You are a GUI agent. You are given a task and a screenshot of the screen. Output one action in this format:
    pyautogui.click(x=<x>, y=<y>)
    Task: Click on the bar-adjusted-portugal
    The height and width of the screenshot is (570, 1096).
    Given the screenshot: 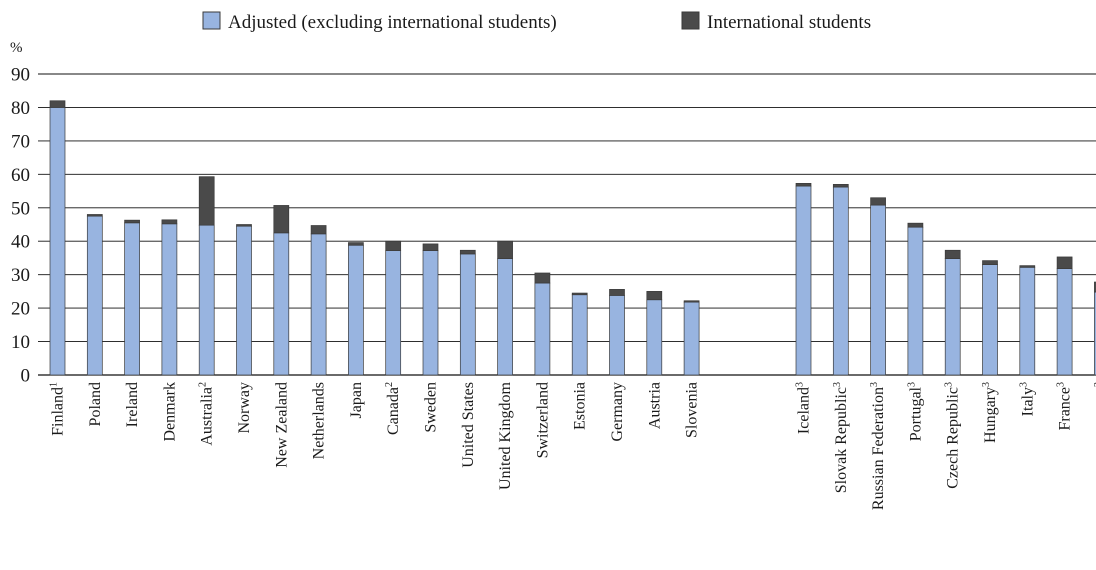 What is the action you would take?
    pyautogui.click(x=915, y=301)
    